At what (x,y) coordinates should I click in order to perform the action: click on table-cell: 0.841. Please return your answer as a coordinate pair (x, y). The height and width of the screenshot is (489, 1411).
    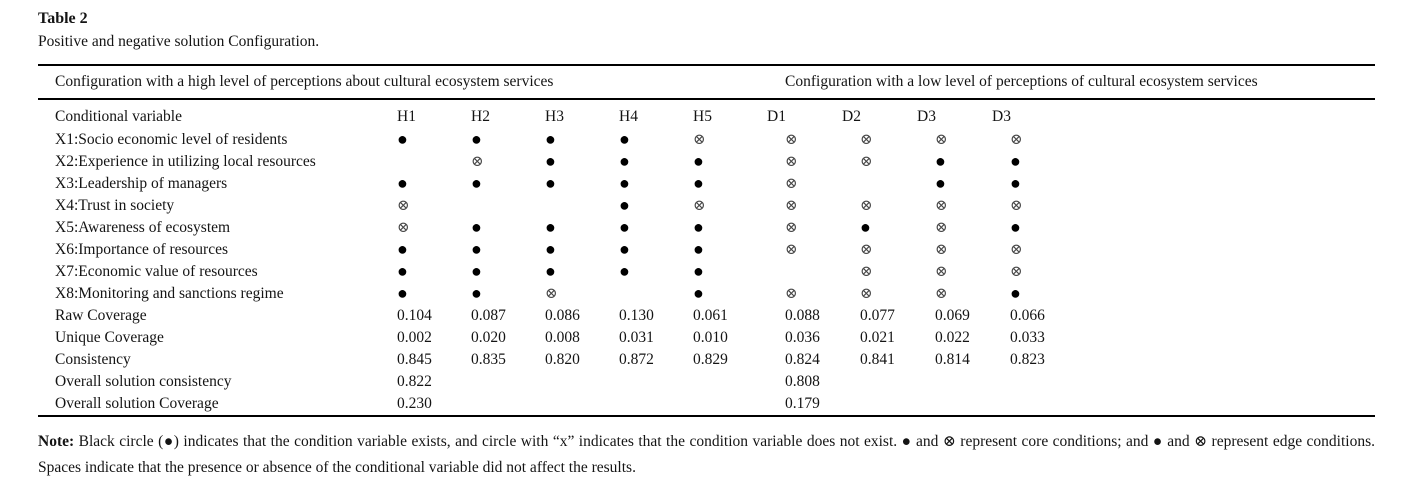
    Looking at the image, I should click on (877, 359).